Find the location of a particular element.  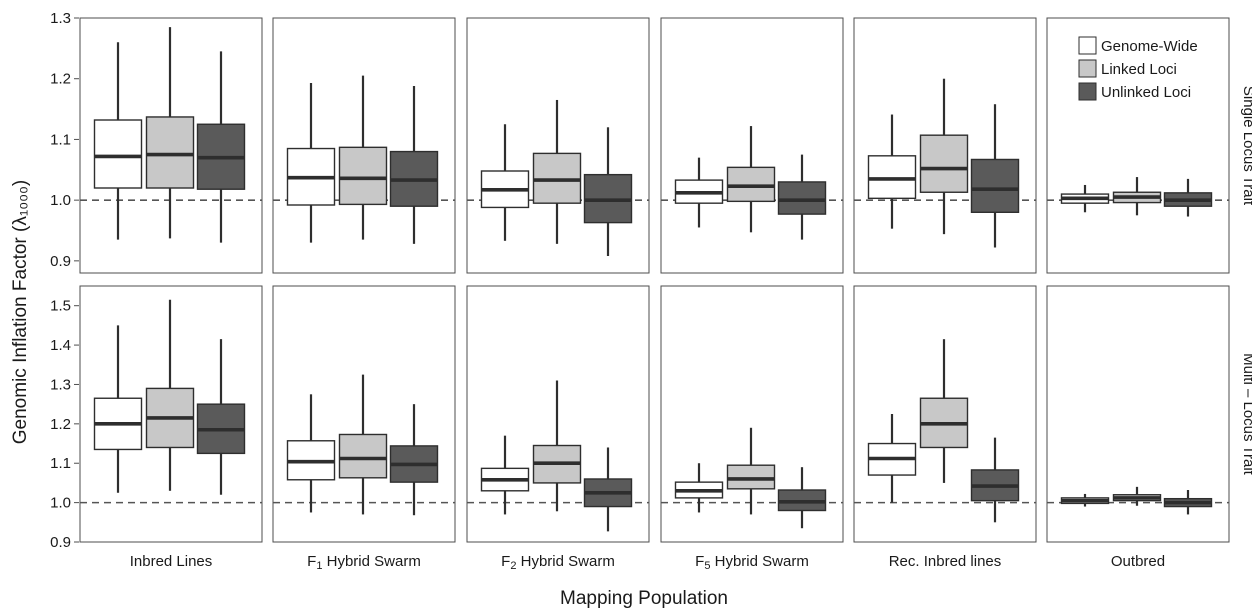

legend-label: Genome-Wide is located at coordinates (1149, 46).